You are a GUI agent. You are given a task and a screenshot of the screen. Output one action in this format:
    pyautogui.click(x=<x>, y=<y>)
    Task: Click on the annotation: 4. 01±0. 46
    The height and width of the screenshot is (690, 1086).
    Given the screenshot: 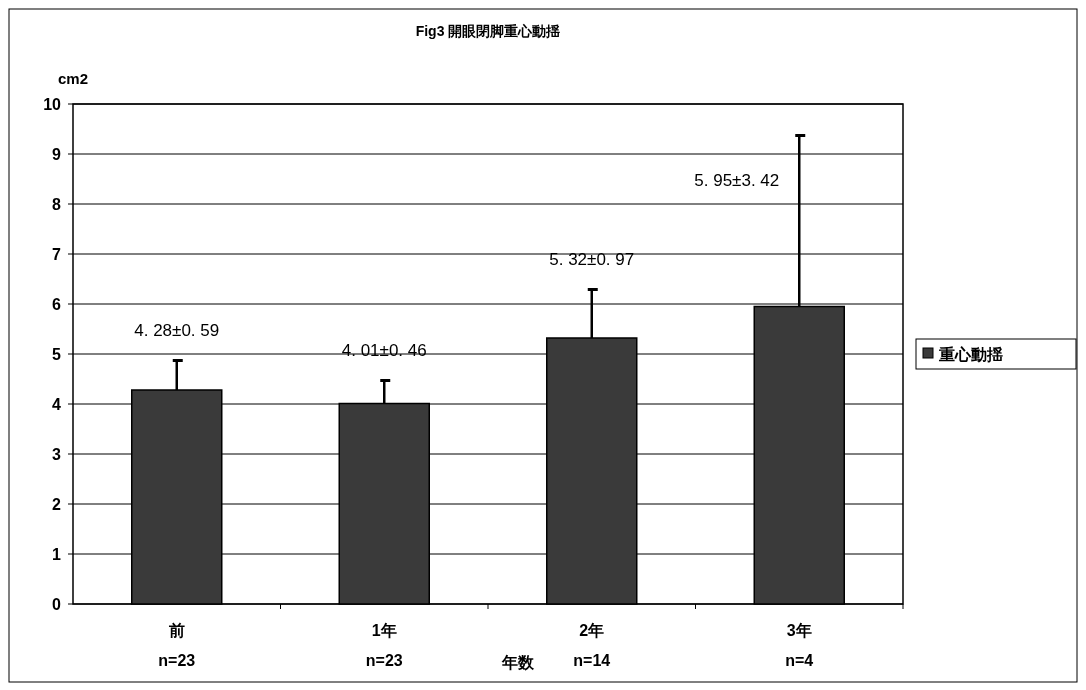 What is the action you would take?
    pyautogui.click(x=384, y=351)
    